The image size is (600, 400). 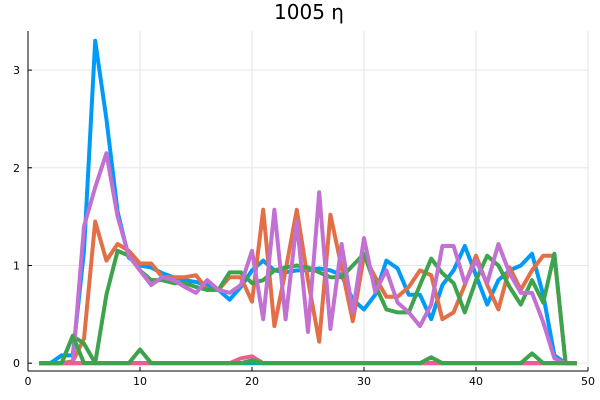 What do you see at coordinates (16, 70) in the screenshot?
I see `y-tick-label-3: 3` at bounding box center [16, 70].